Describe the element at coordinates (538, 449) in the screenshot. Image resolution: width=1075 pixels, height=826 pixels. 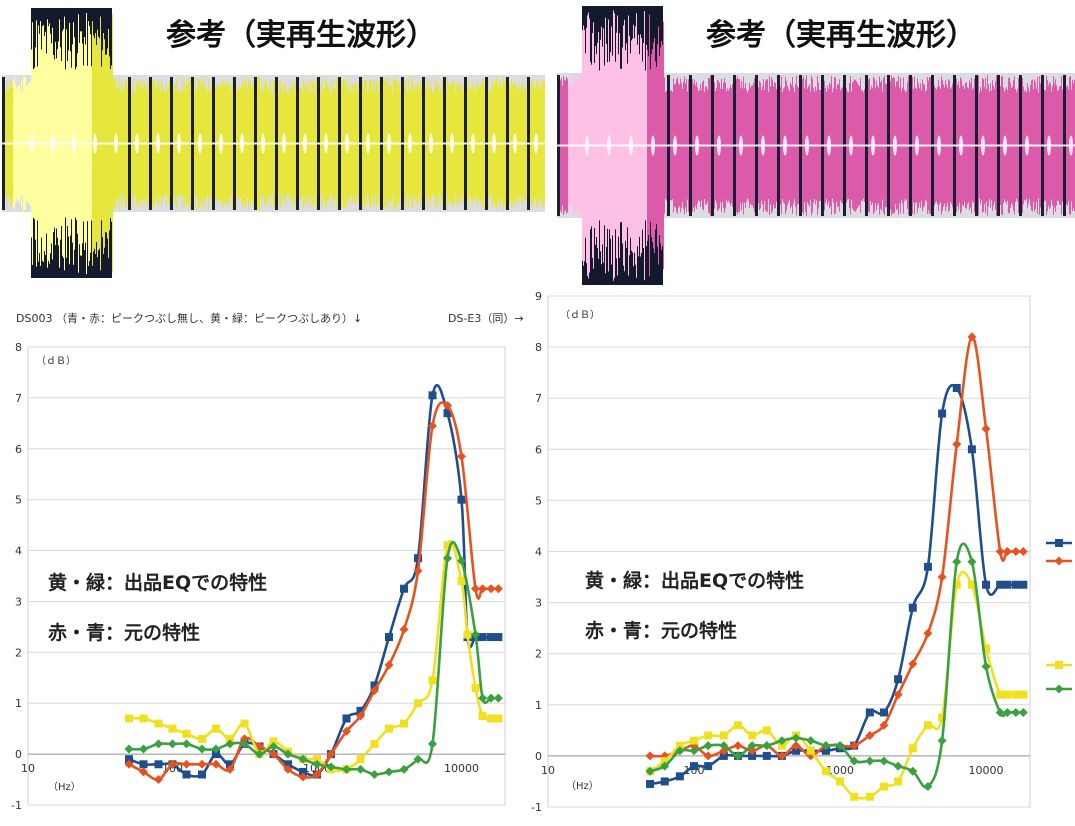
I see `right-chart-y-tick-label: 6` at that location.